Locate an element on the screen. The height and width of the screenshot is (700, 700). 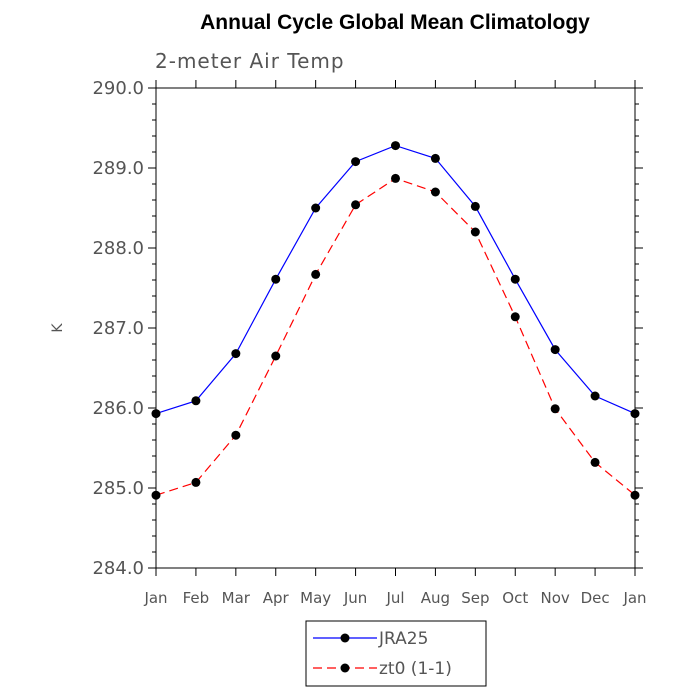
y-tick-label-1: 285.0 is located at coordinates (118, 488).